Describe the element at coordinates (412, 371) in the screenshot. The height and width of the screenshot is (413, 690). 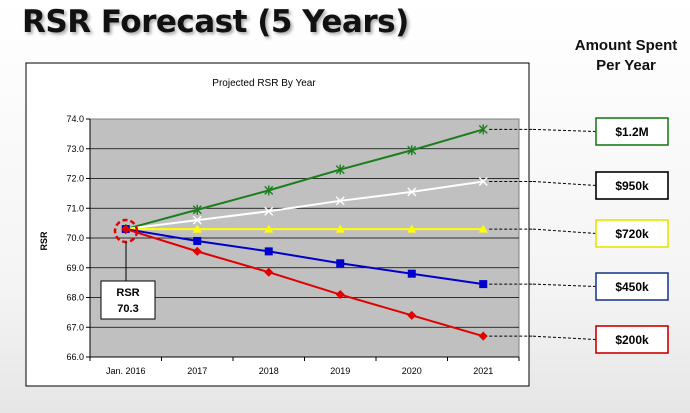
I see `x-tick-label: 2020` at that location.